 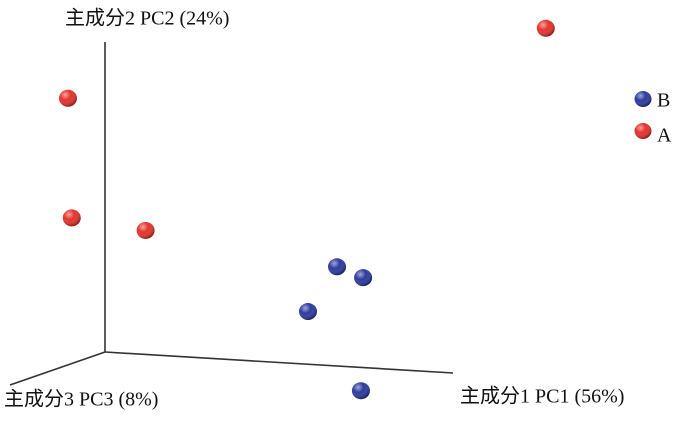 I want to click on x-axis, so click(x=279, y=362).